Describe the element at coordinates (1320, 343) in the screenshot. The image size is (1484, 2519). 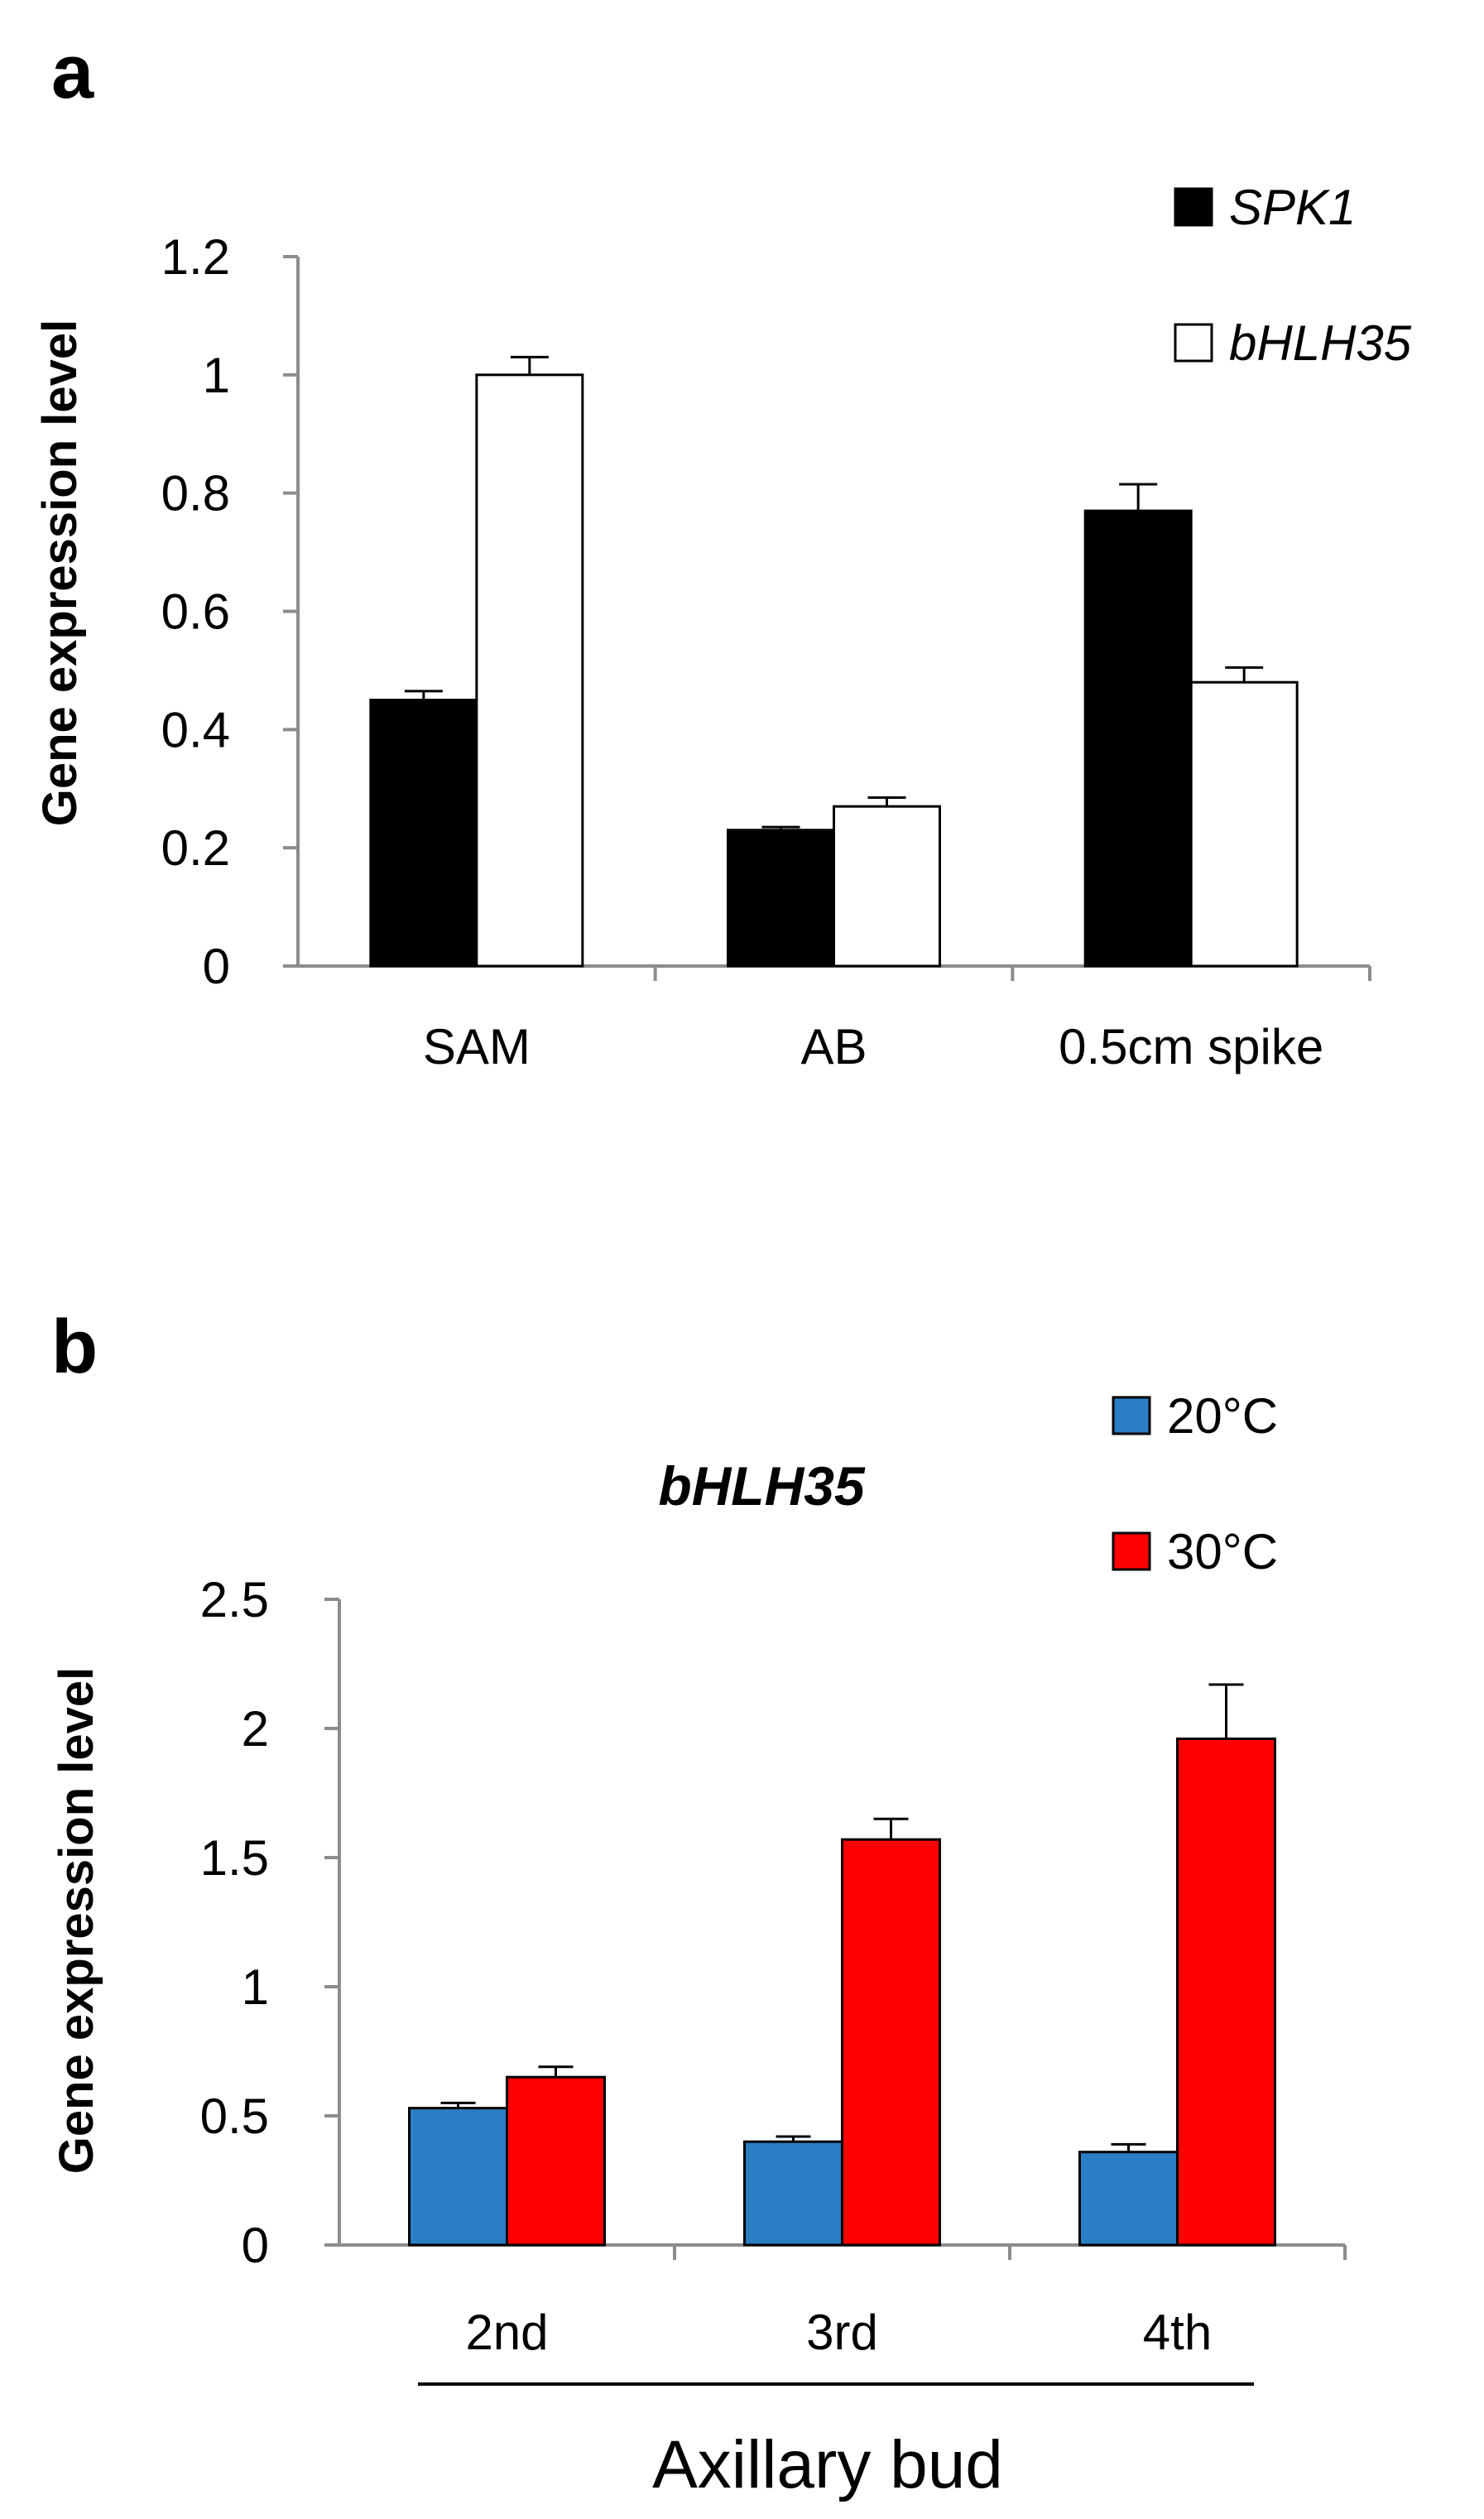
I see `chart-a-legend-label: bHLH35` at that location.